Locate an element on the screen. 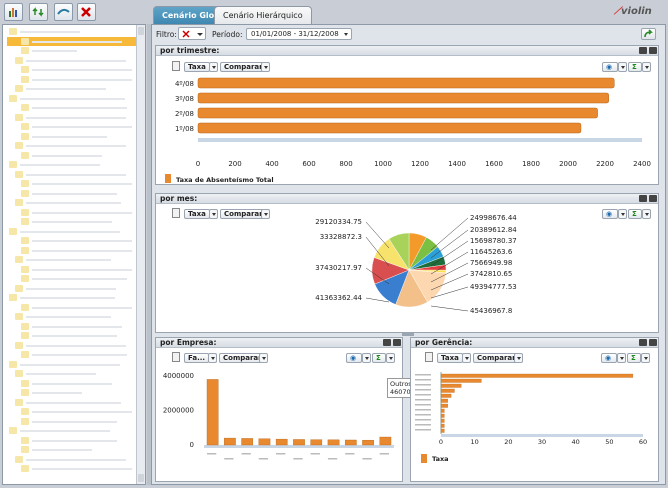 This screenshot has height=488, width=668. refresh-button is located at coordinates (38, 12).